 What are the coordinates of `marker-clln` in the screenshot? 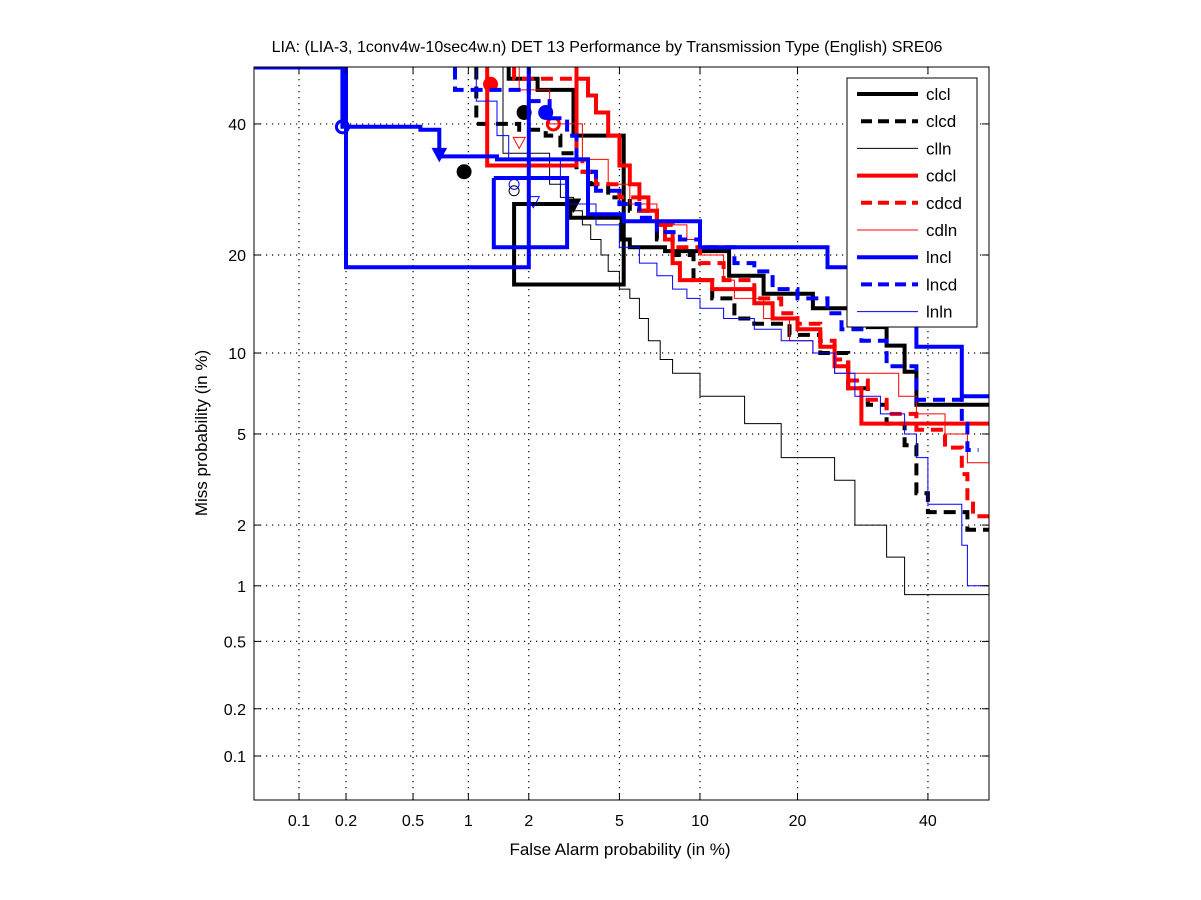 It's located at (514, 191).